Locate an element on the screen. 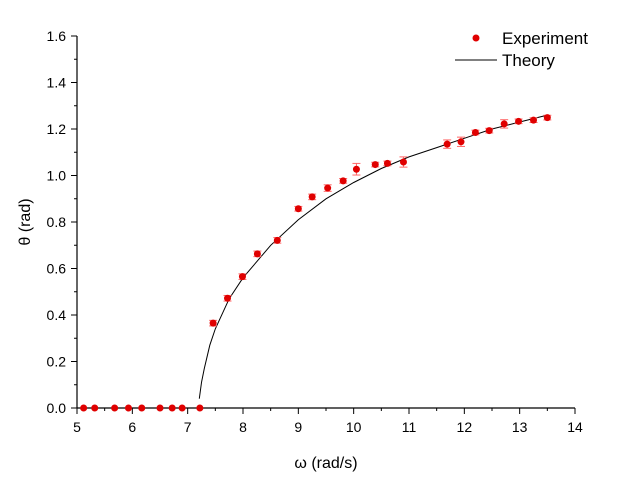 The width and height of the screenshot is (628, 493). y-tick-label: 0.8 is located at coordinates (57, 222).